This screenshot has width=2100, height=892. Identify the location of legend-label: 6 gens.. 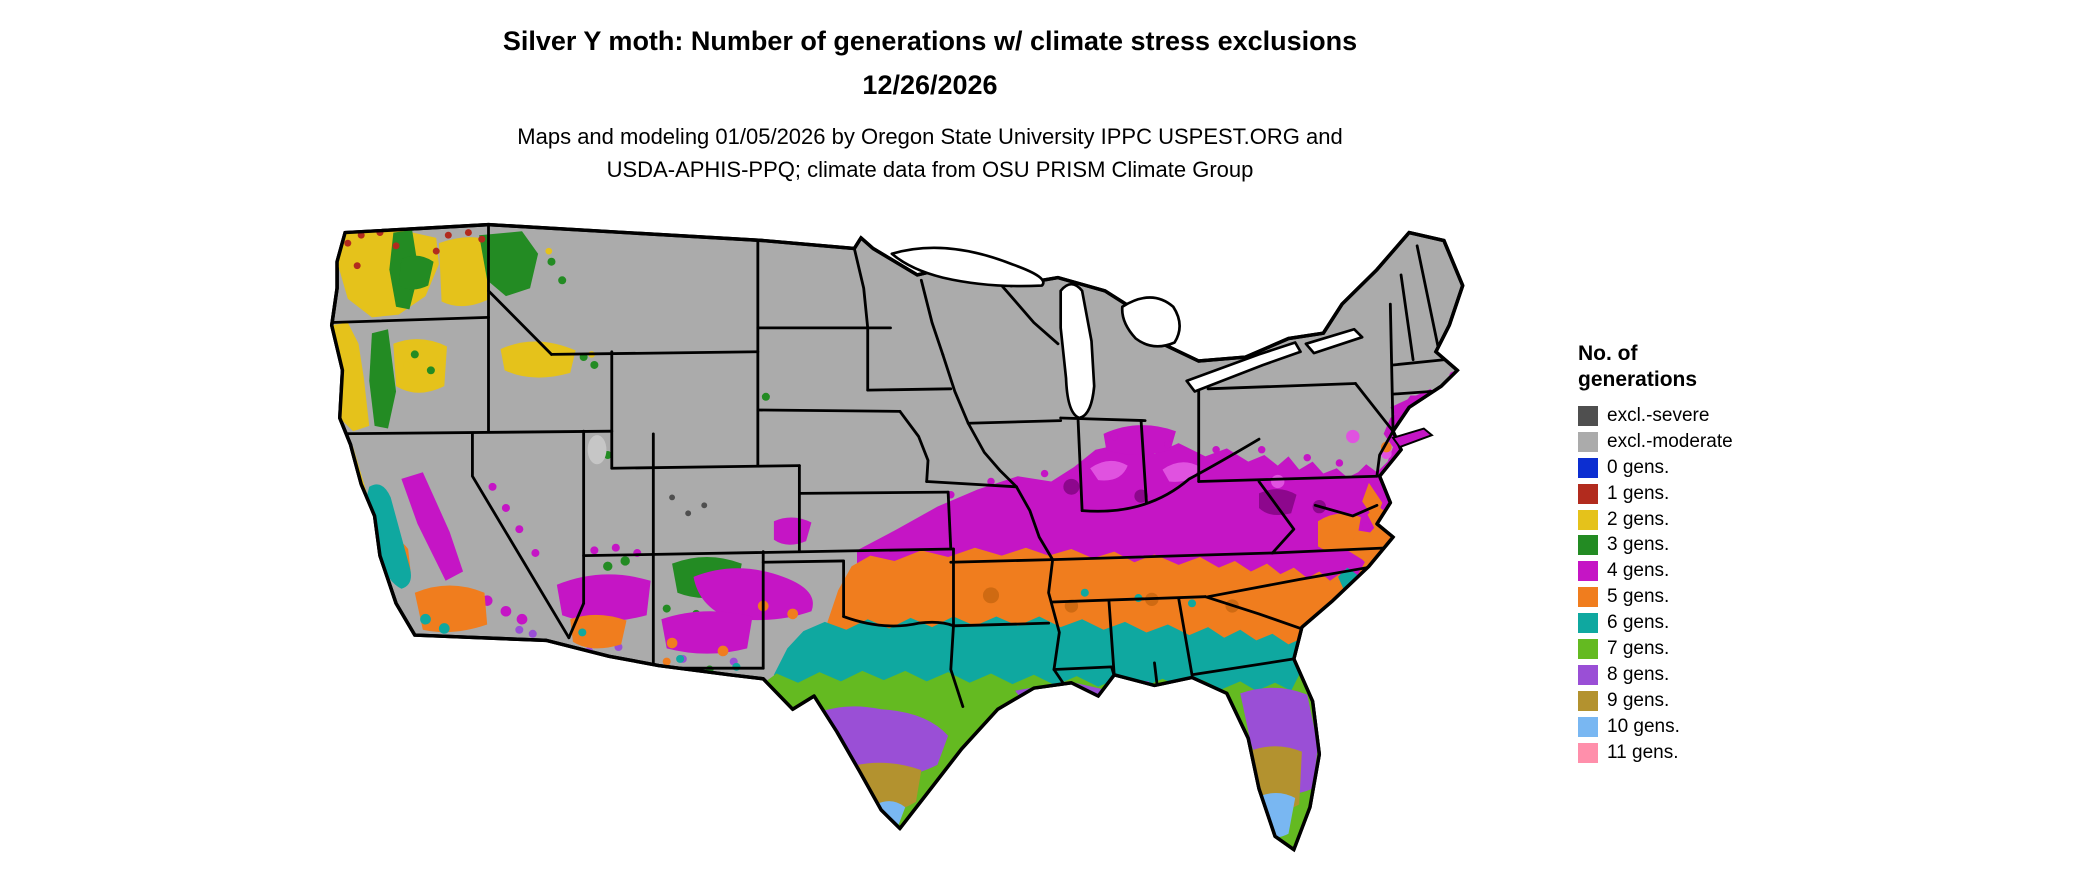
(1638, 623).